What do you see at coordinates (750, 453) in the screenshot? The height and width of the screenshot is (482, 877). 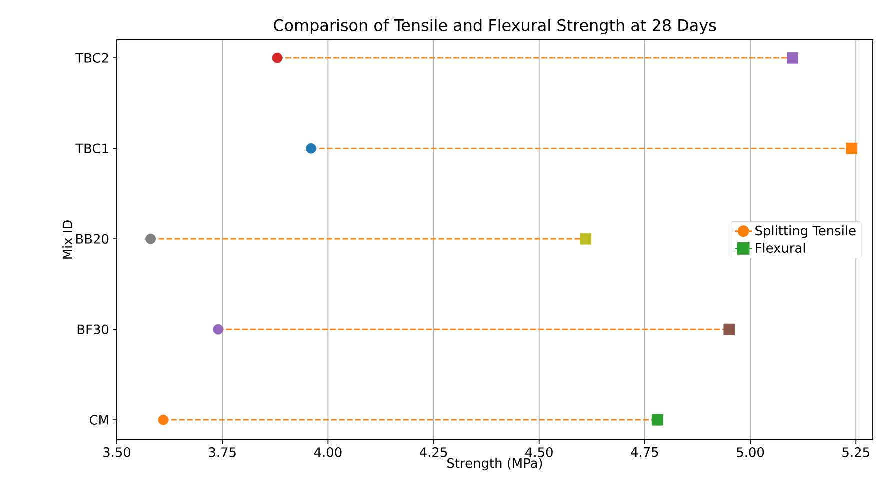 I see `x-tick-label: 5.00` at bounding box center [750, 453].